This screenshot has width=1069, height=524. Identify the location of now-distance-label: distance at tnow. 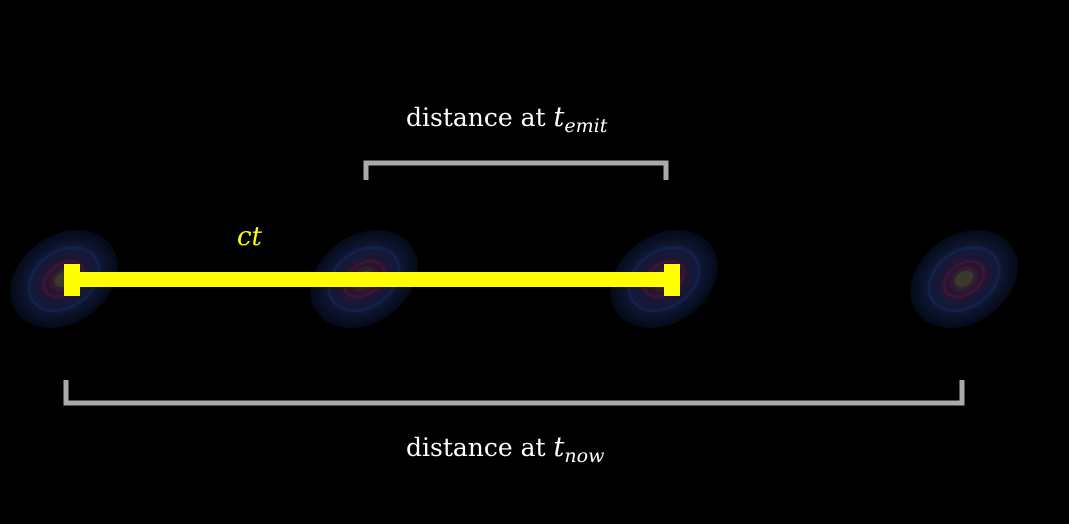
(505, 449).